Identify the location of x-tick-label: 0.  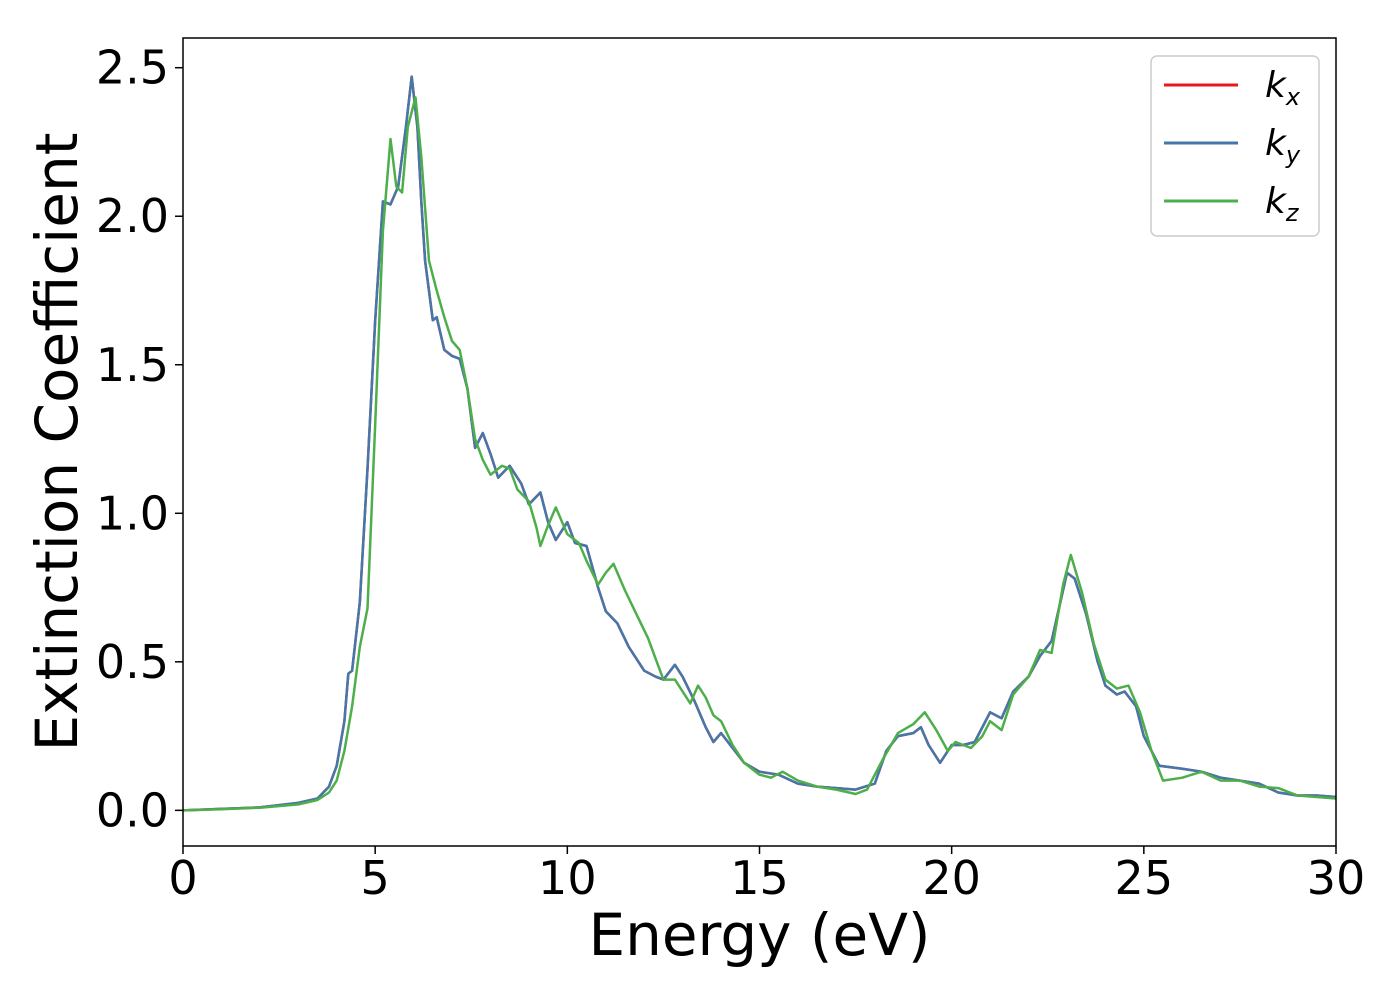
(182, 878).